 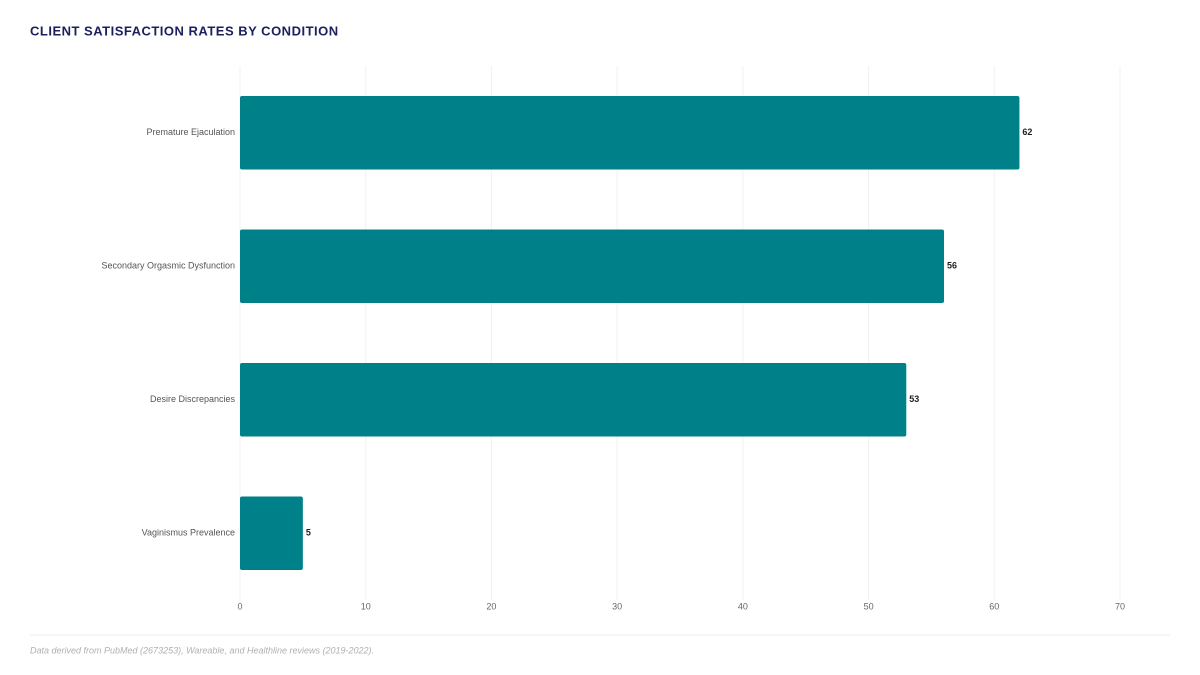 I want to click on x-tick-label: 0, so click(x=239, y=606).